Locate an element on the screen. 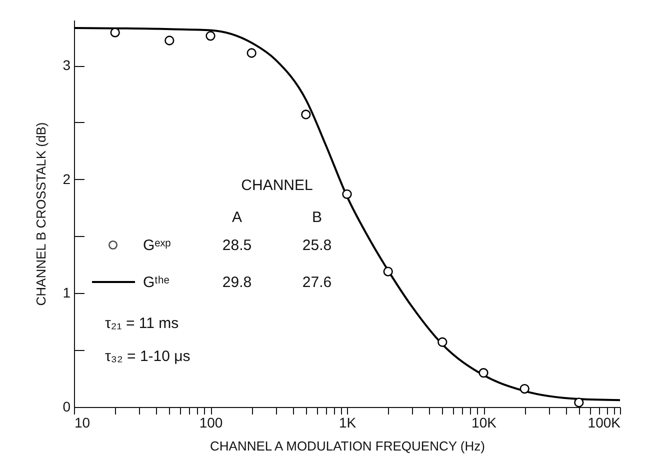 Image resolution: width=645 pixels, height=475 pixels. x-tick-label: 100K is located at coordinates (605, 422).